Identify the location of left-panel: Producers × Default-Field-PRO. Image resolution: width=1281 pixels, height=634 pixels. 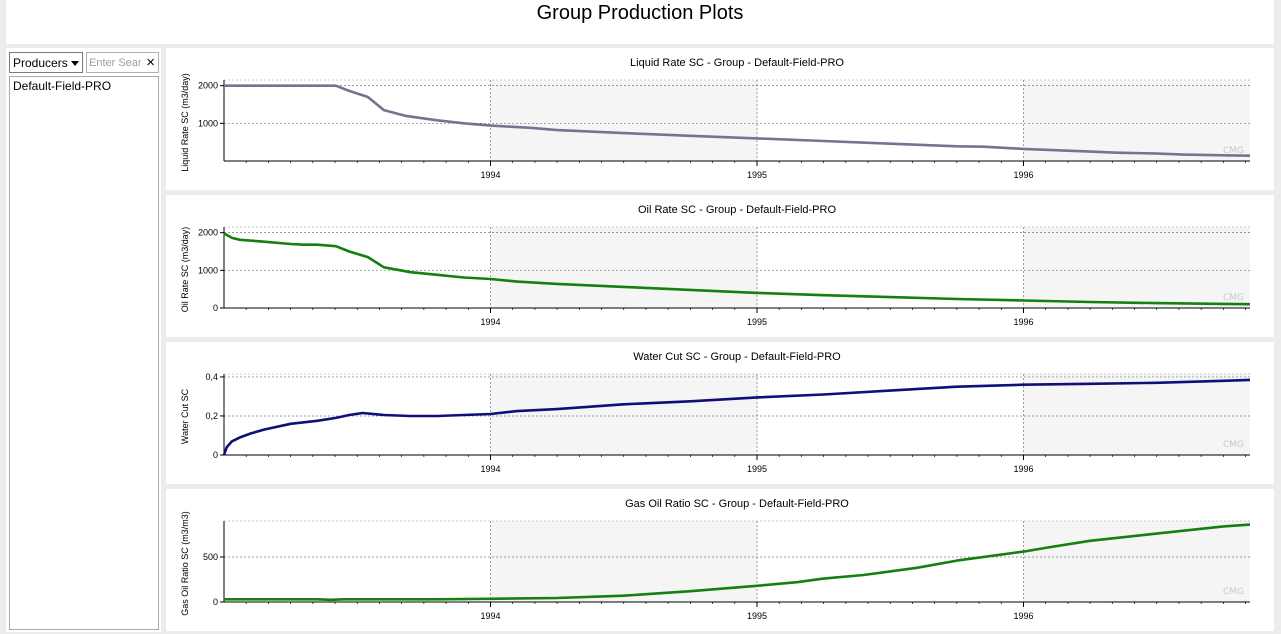
(83, 340).